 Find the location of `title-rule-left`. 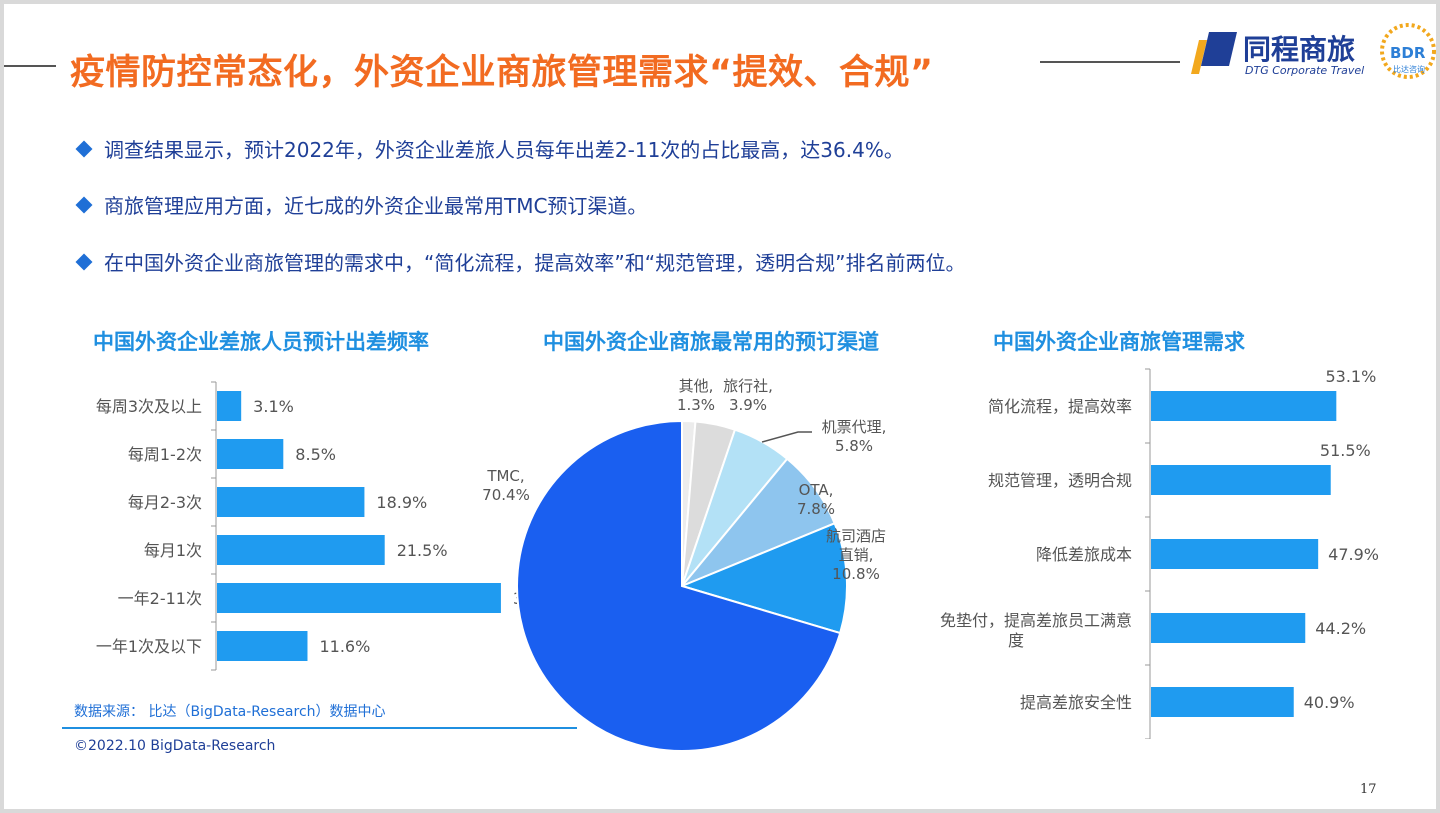

title-rule-left is located at coordinates (30, 66).